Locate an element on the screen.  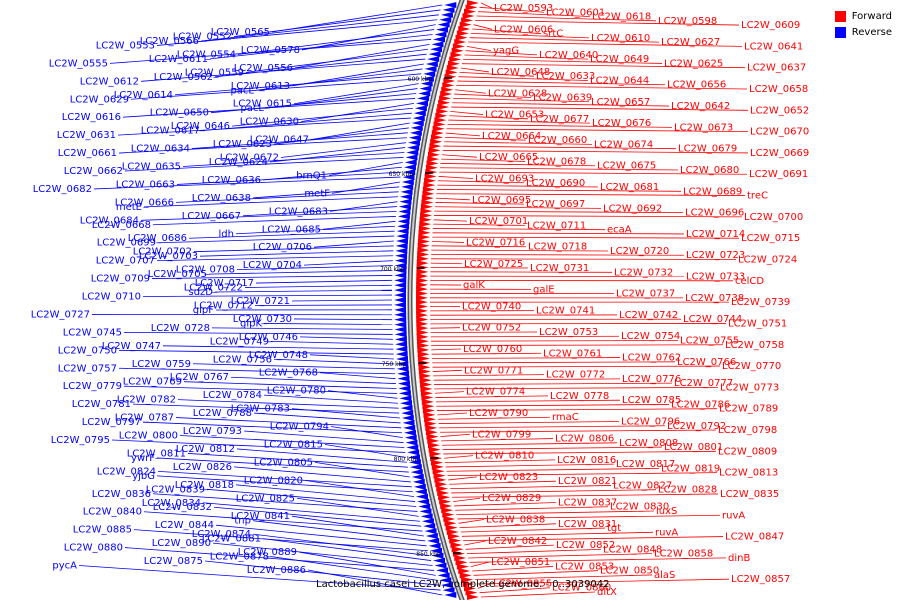
gene-label-reverse: LC2W_0780 is located at coordinates (296, 391).